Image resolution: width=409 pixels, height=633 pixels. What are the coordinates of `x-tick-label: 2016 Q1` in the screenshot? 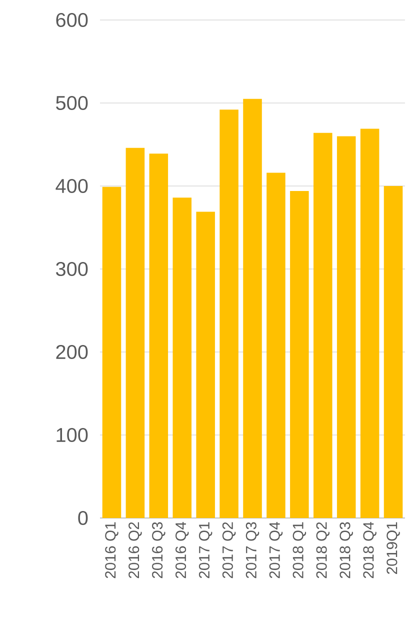 It's located at (111, 550).